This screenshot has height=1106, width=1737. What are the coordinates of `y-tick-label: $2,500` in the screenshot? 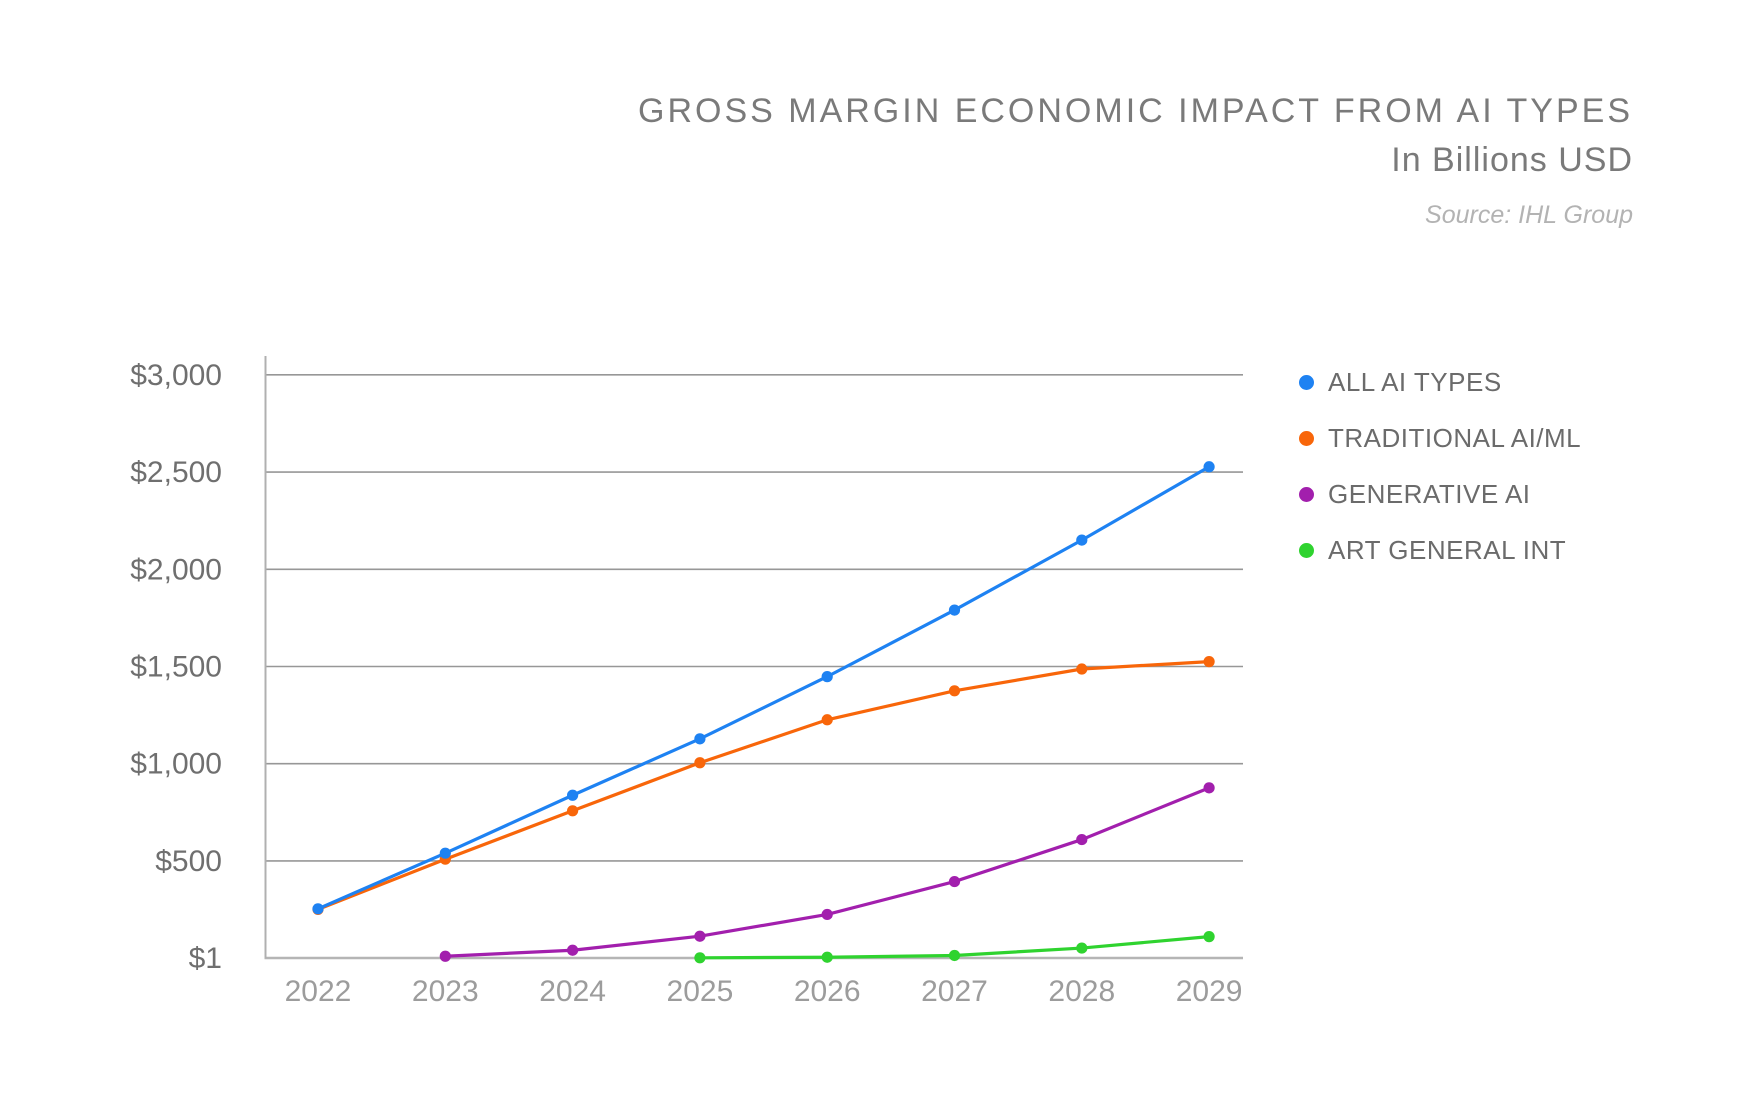 It's located at (176, 472).